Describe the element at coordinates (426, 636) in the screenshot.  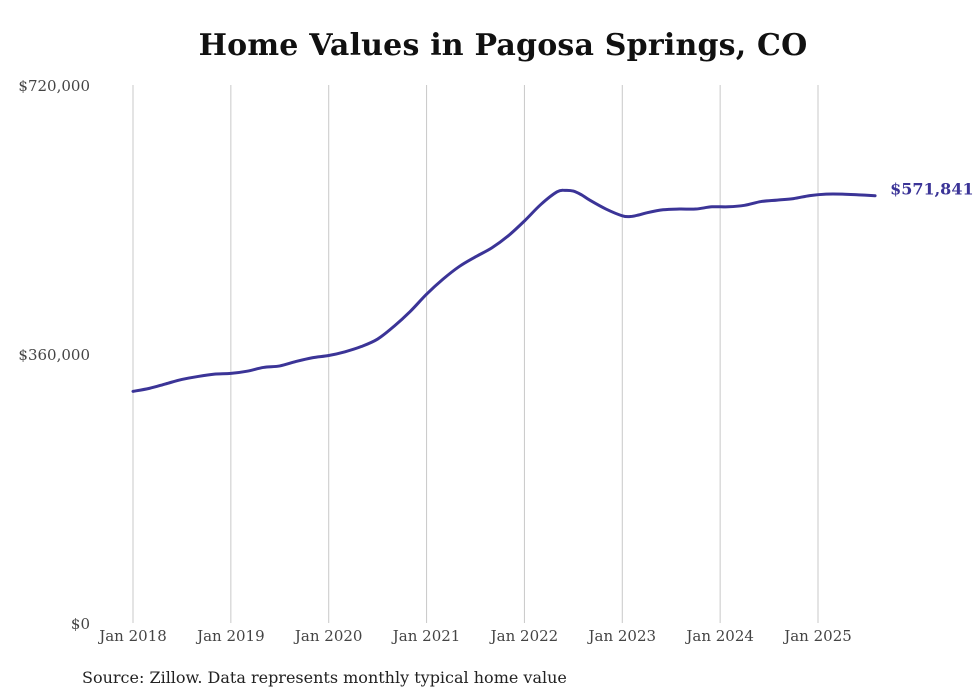
I see `x-tick-label: Jan 2021` at that location.